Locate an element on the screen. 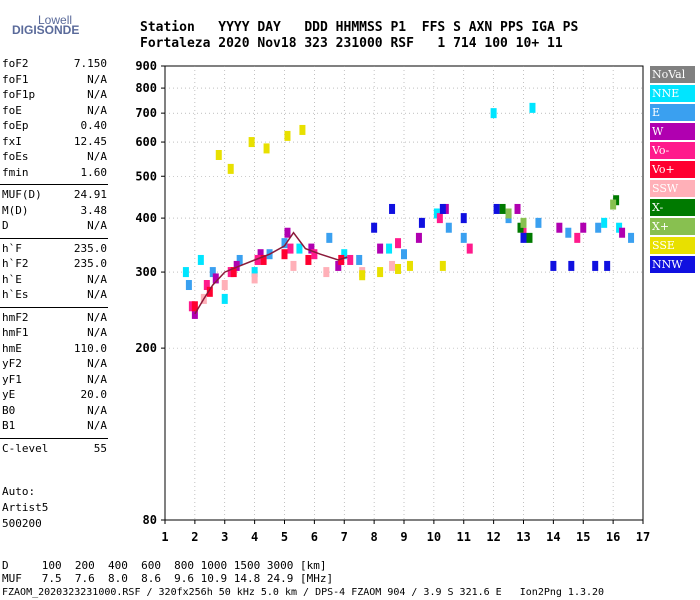 The image size is (700, 600). x-tick-label: 17 is located at coordinates (643, 537).